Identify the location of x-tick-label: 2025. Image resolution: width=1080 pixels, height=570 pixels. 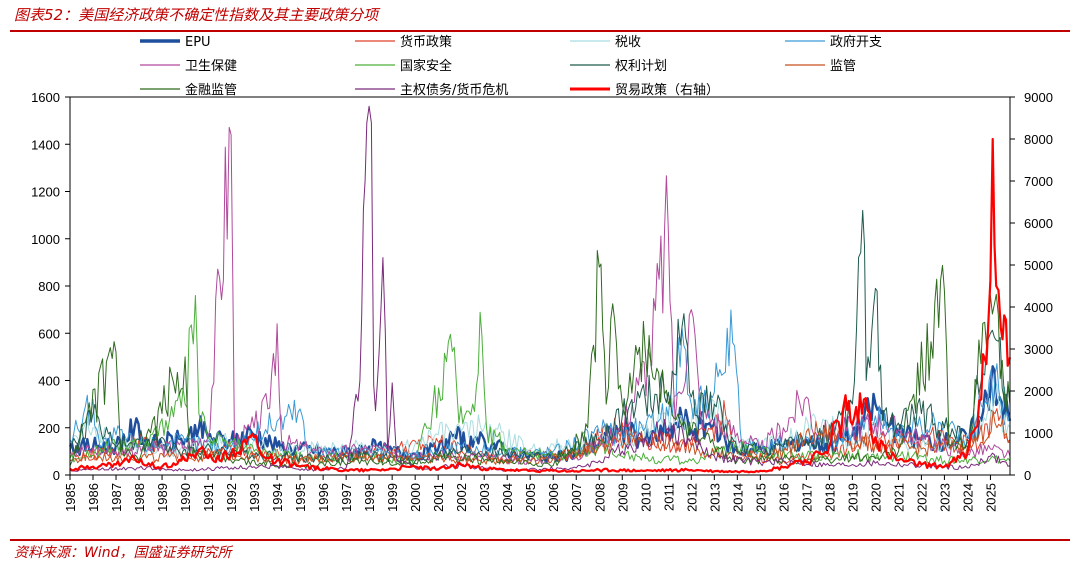
(990, 497).